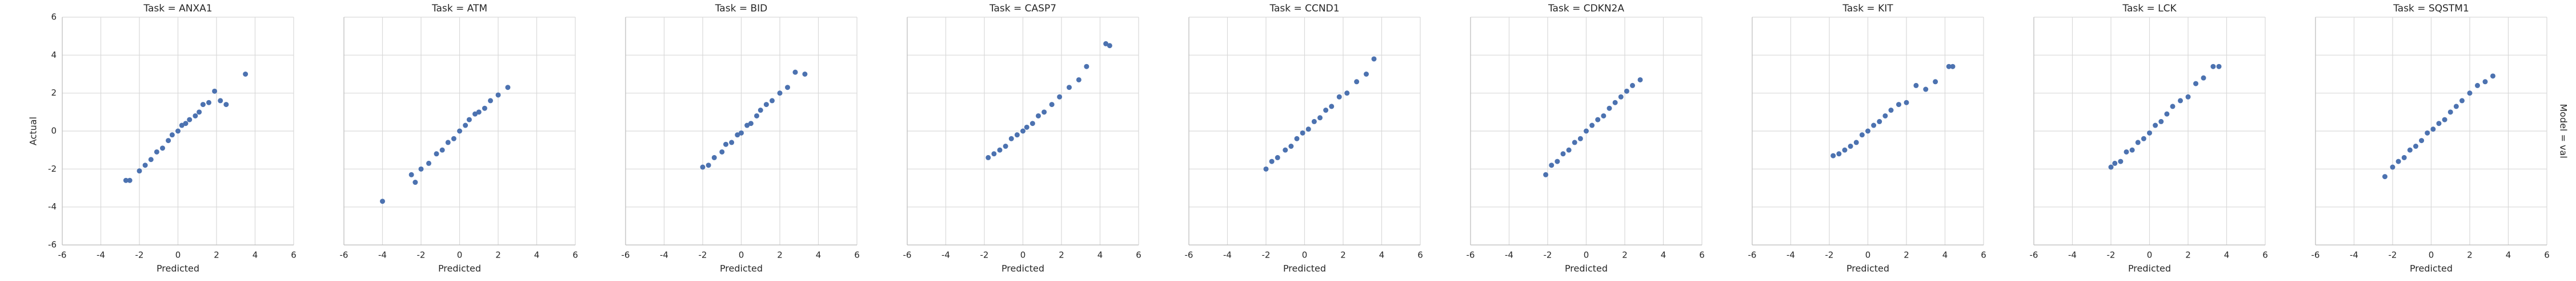 This screenshot has width=2576, height=281. I want to click on y-tick-label: 4, so click(54, 55).